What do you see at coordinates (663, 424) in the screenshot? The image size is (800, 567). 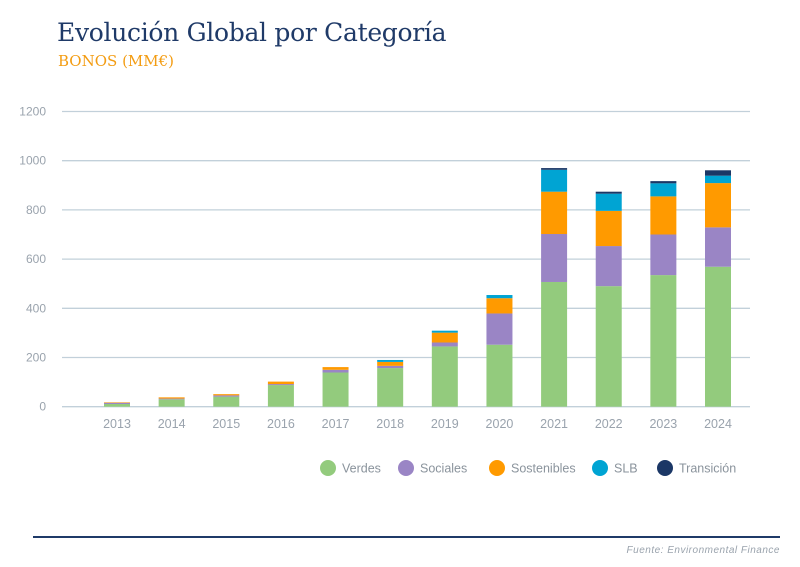 I see `x-tick-label: 2023` at bounding box center [663, 424].